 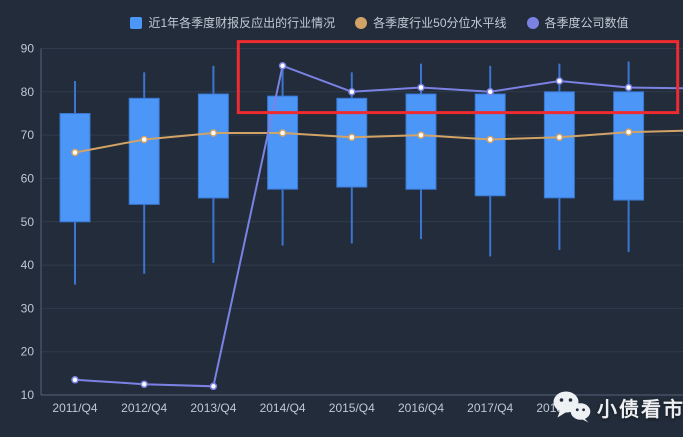 I want to click on x-tick-label: 2013/Q4, so click(x=213, y=408).